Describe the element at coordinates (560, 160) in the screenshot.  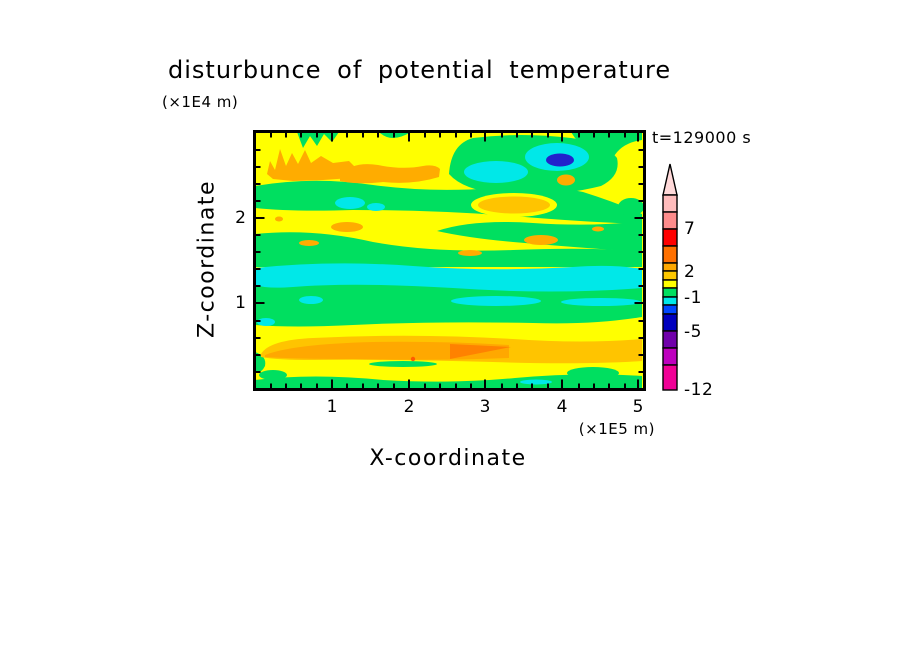
I see `contour-darkblue-core` at that location.